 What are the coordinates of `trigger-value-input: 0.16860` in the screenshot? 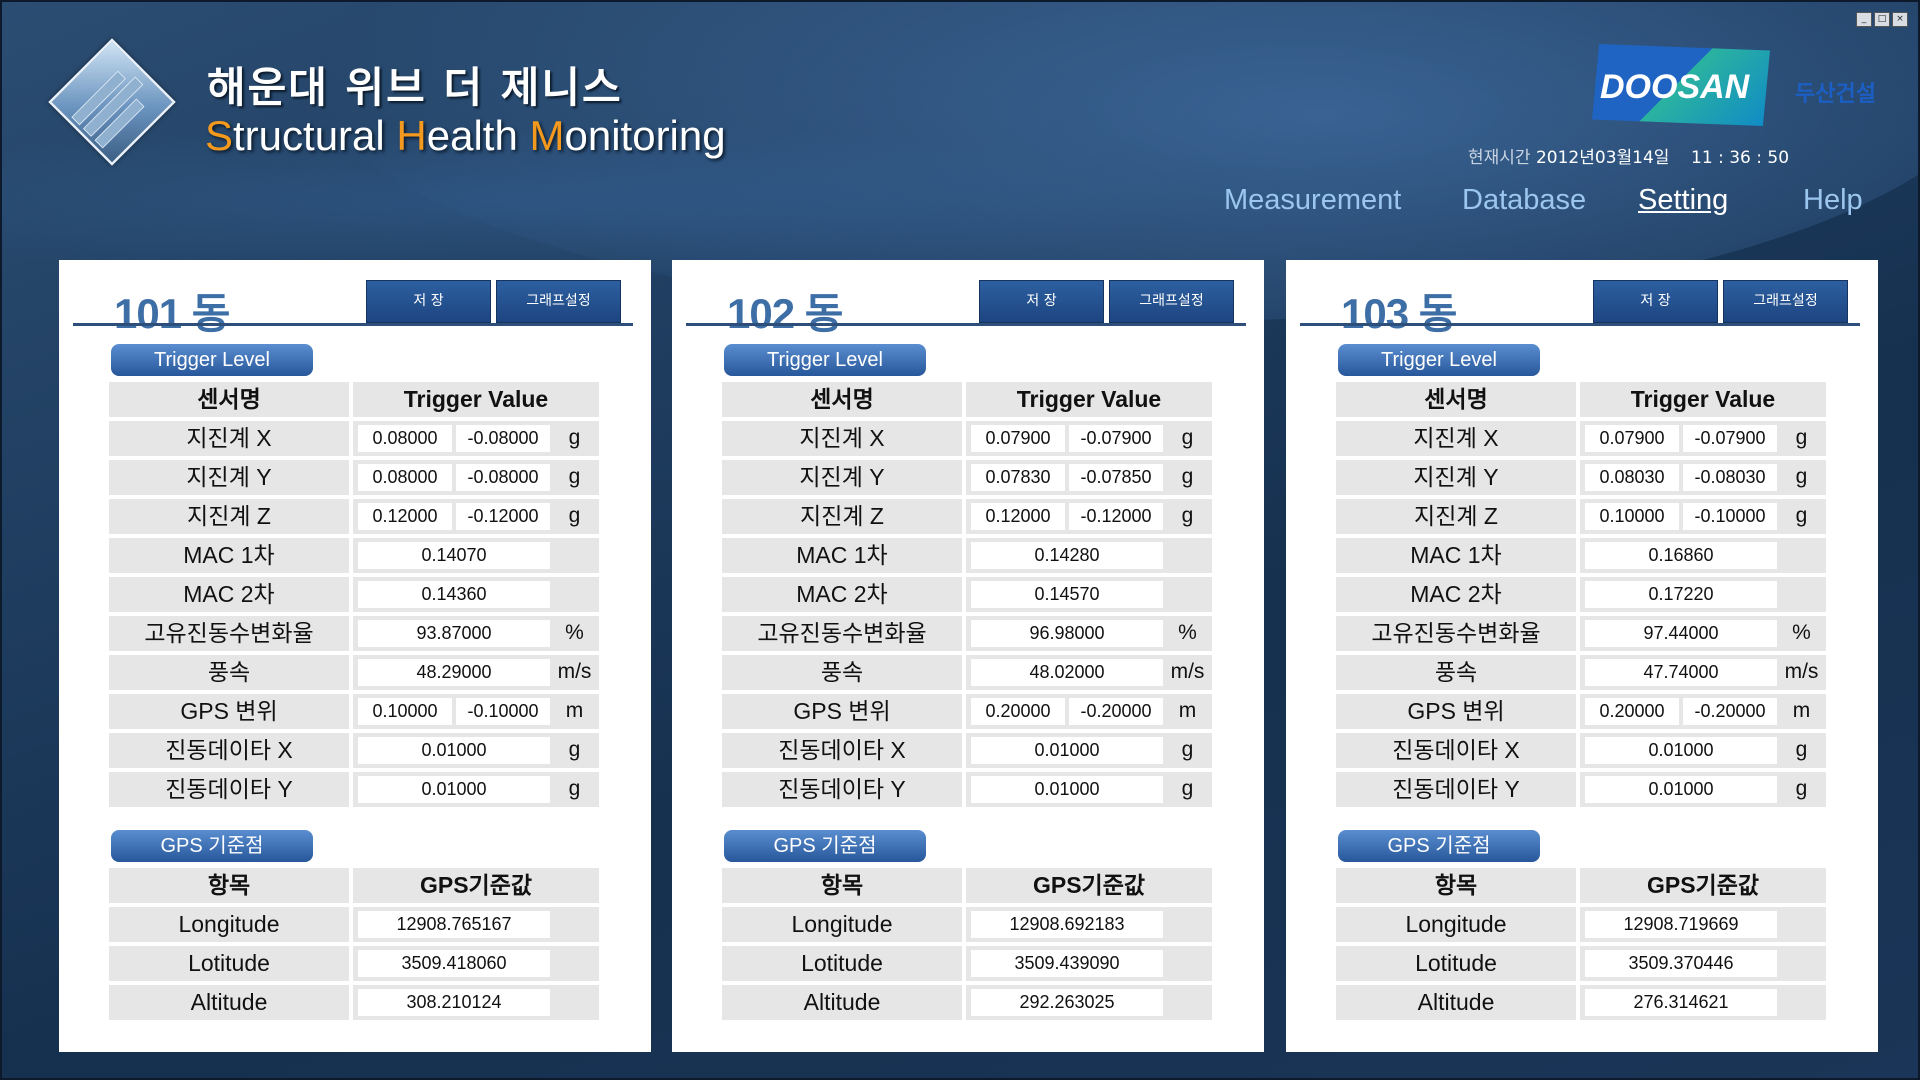 It's located at (1681, 555).